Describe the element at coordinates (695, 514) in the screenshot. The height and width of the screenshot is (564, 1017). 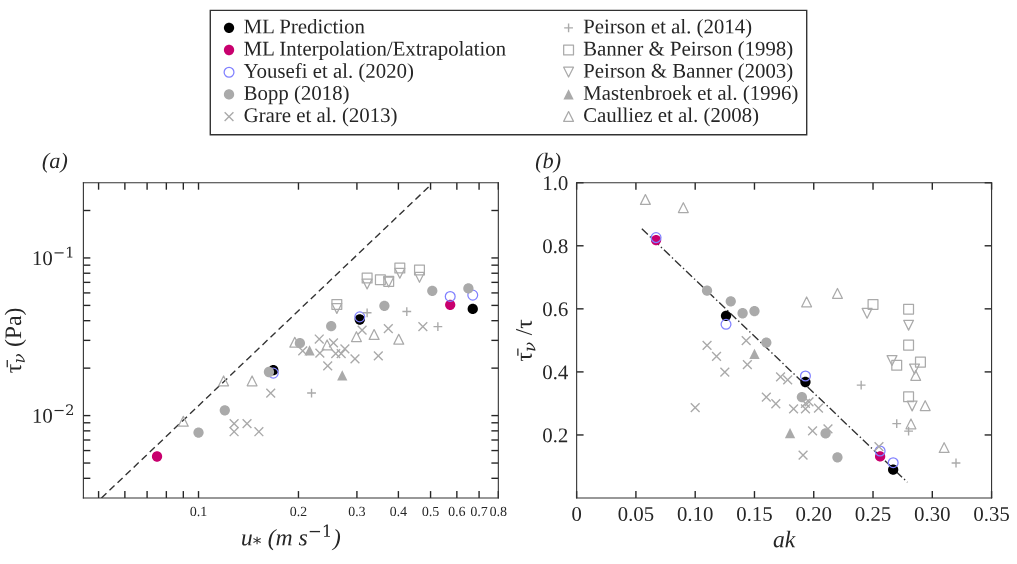
I see `x-tick-label: 0.10` at that location.